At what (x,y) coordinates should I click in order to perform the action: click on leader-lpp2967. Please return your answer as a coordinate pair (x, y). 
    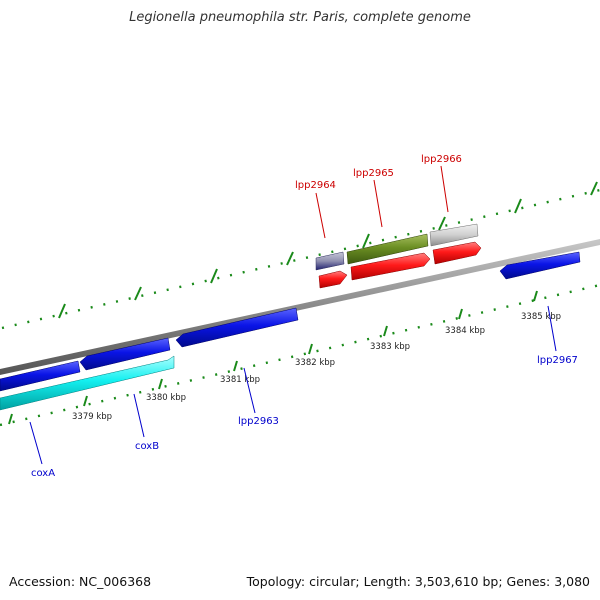
    Looking at the image, I should click on (552, 328).